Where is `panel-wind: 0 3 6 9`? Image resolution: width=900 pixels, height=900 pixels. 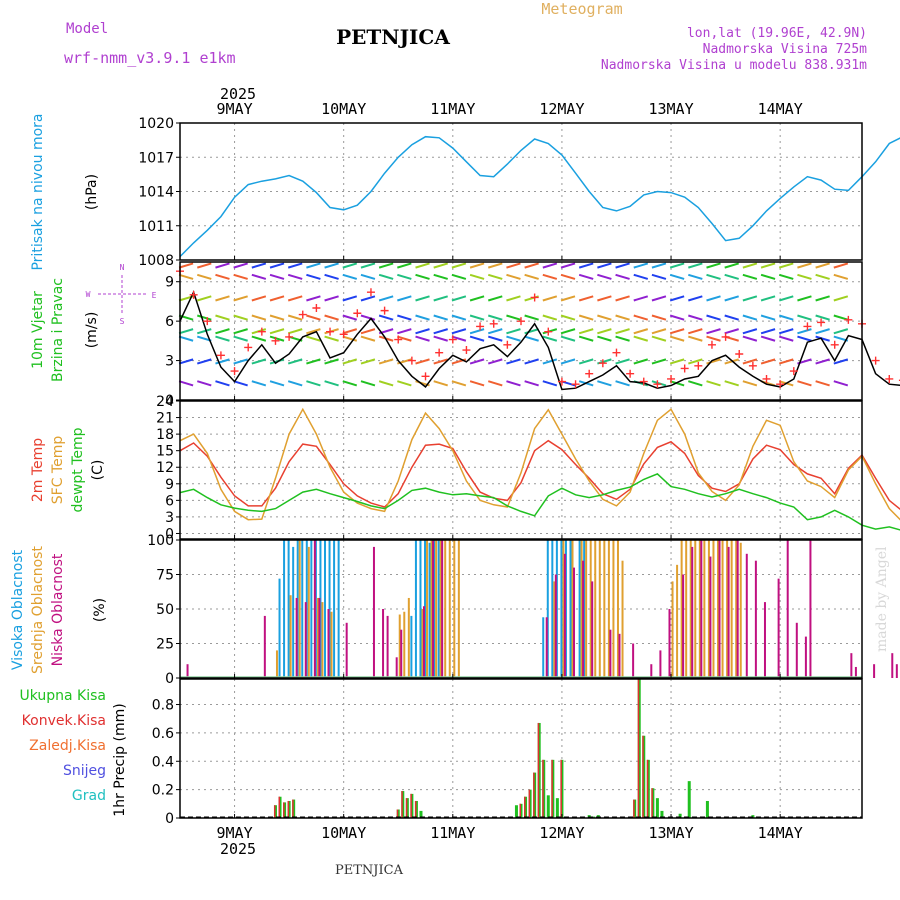
panel-wind: 0 3 6 9 is located at coordinates (532, 335).